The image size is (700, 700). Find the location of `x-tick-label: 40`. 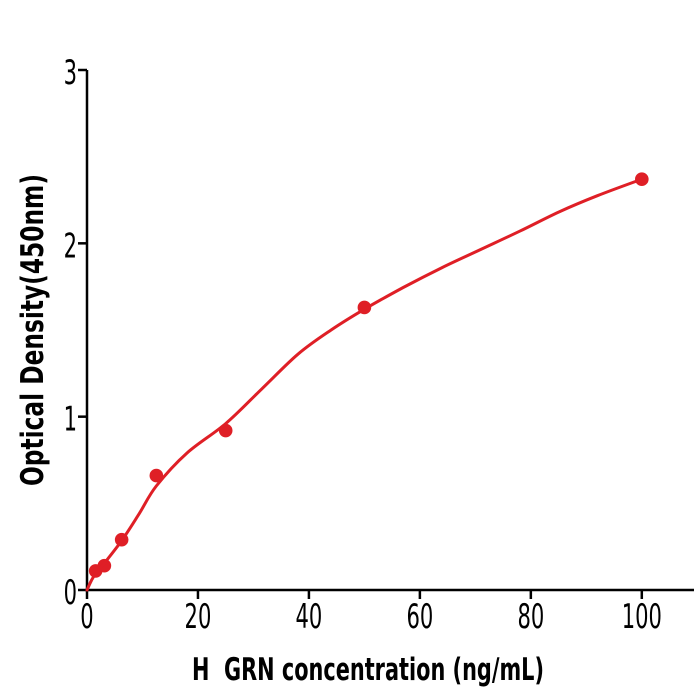

x-tick-label: 40 is located at coordinates (309, 617).